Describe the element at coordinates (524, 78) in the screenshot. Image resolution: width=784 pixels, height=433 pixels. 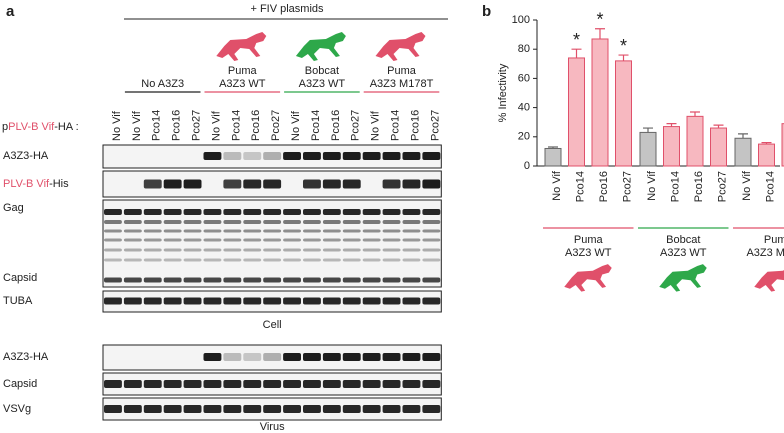
I see `y-tick-label: 60` at that location.